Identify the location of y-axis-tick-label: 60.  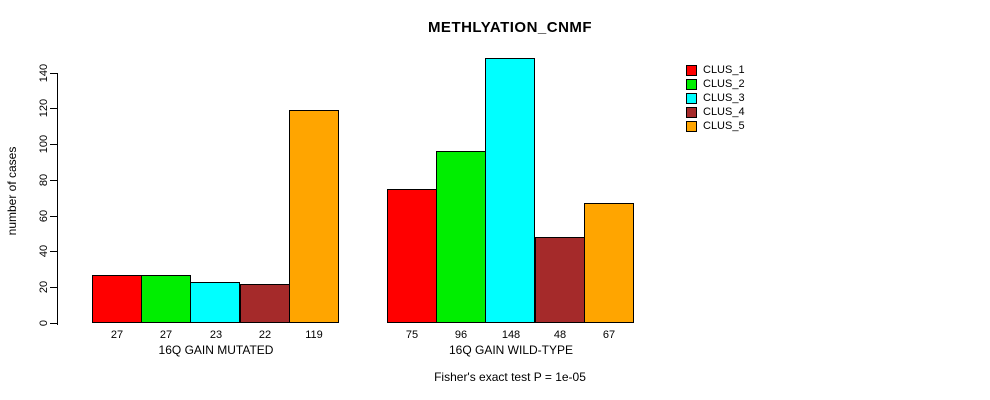
(44, 216).